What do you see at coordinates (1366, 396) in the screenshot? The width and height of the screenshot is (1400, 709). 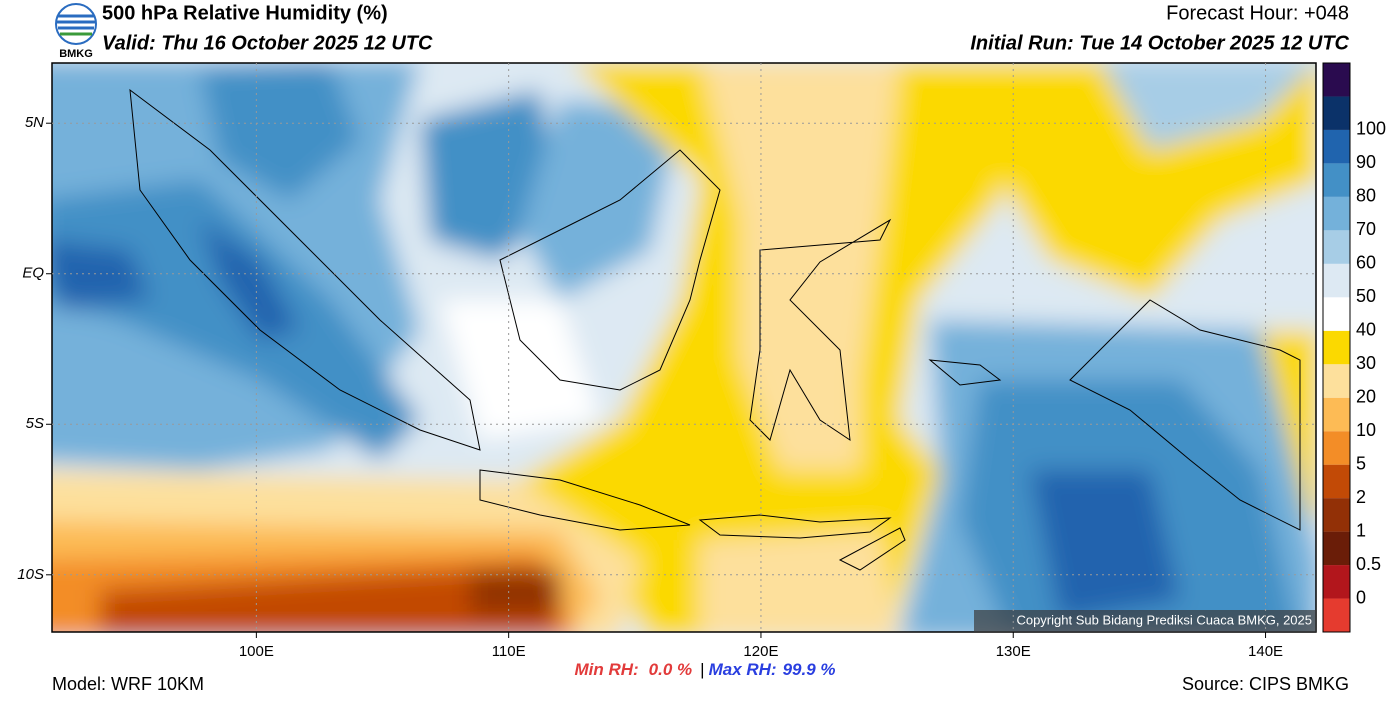 I see `colorbar-label: 20` at bounding box center [1366, 396].